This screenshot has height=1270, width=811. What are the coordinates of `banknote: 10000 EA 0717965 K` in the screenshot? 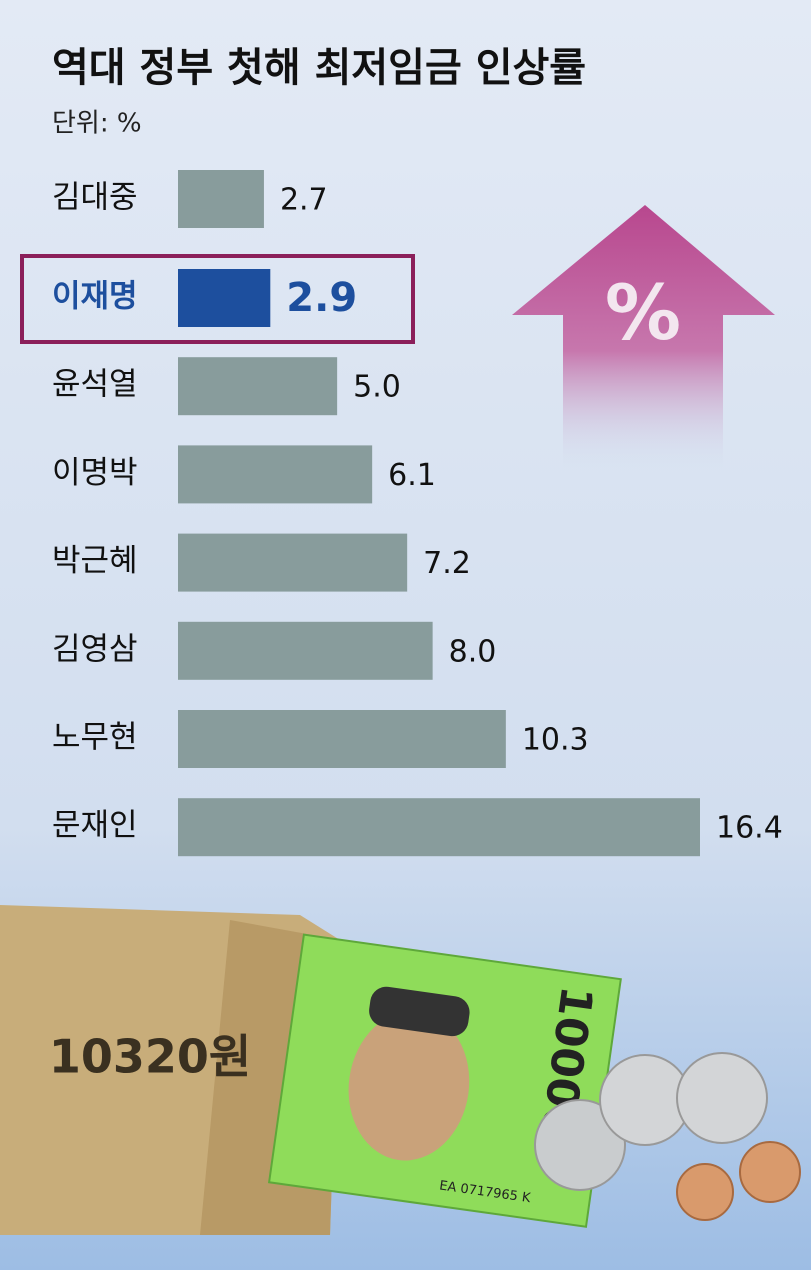 It's located at (444, 1080).